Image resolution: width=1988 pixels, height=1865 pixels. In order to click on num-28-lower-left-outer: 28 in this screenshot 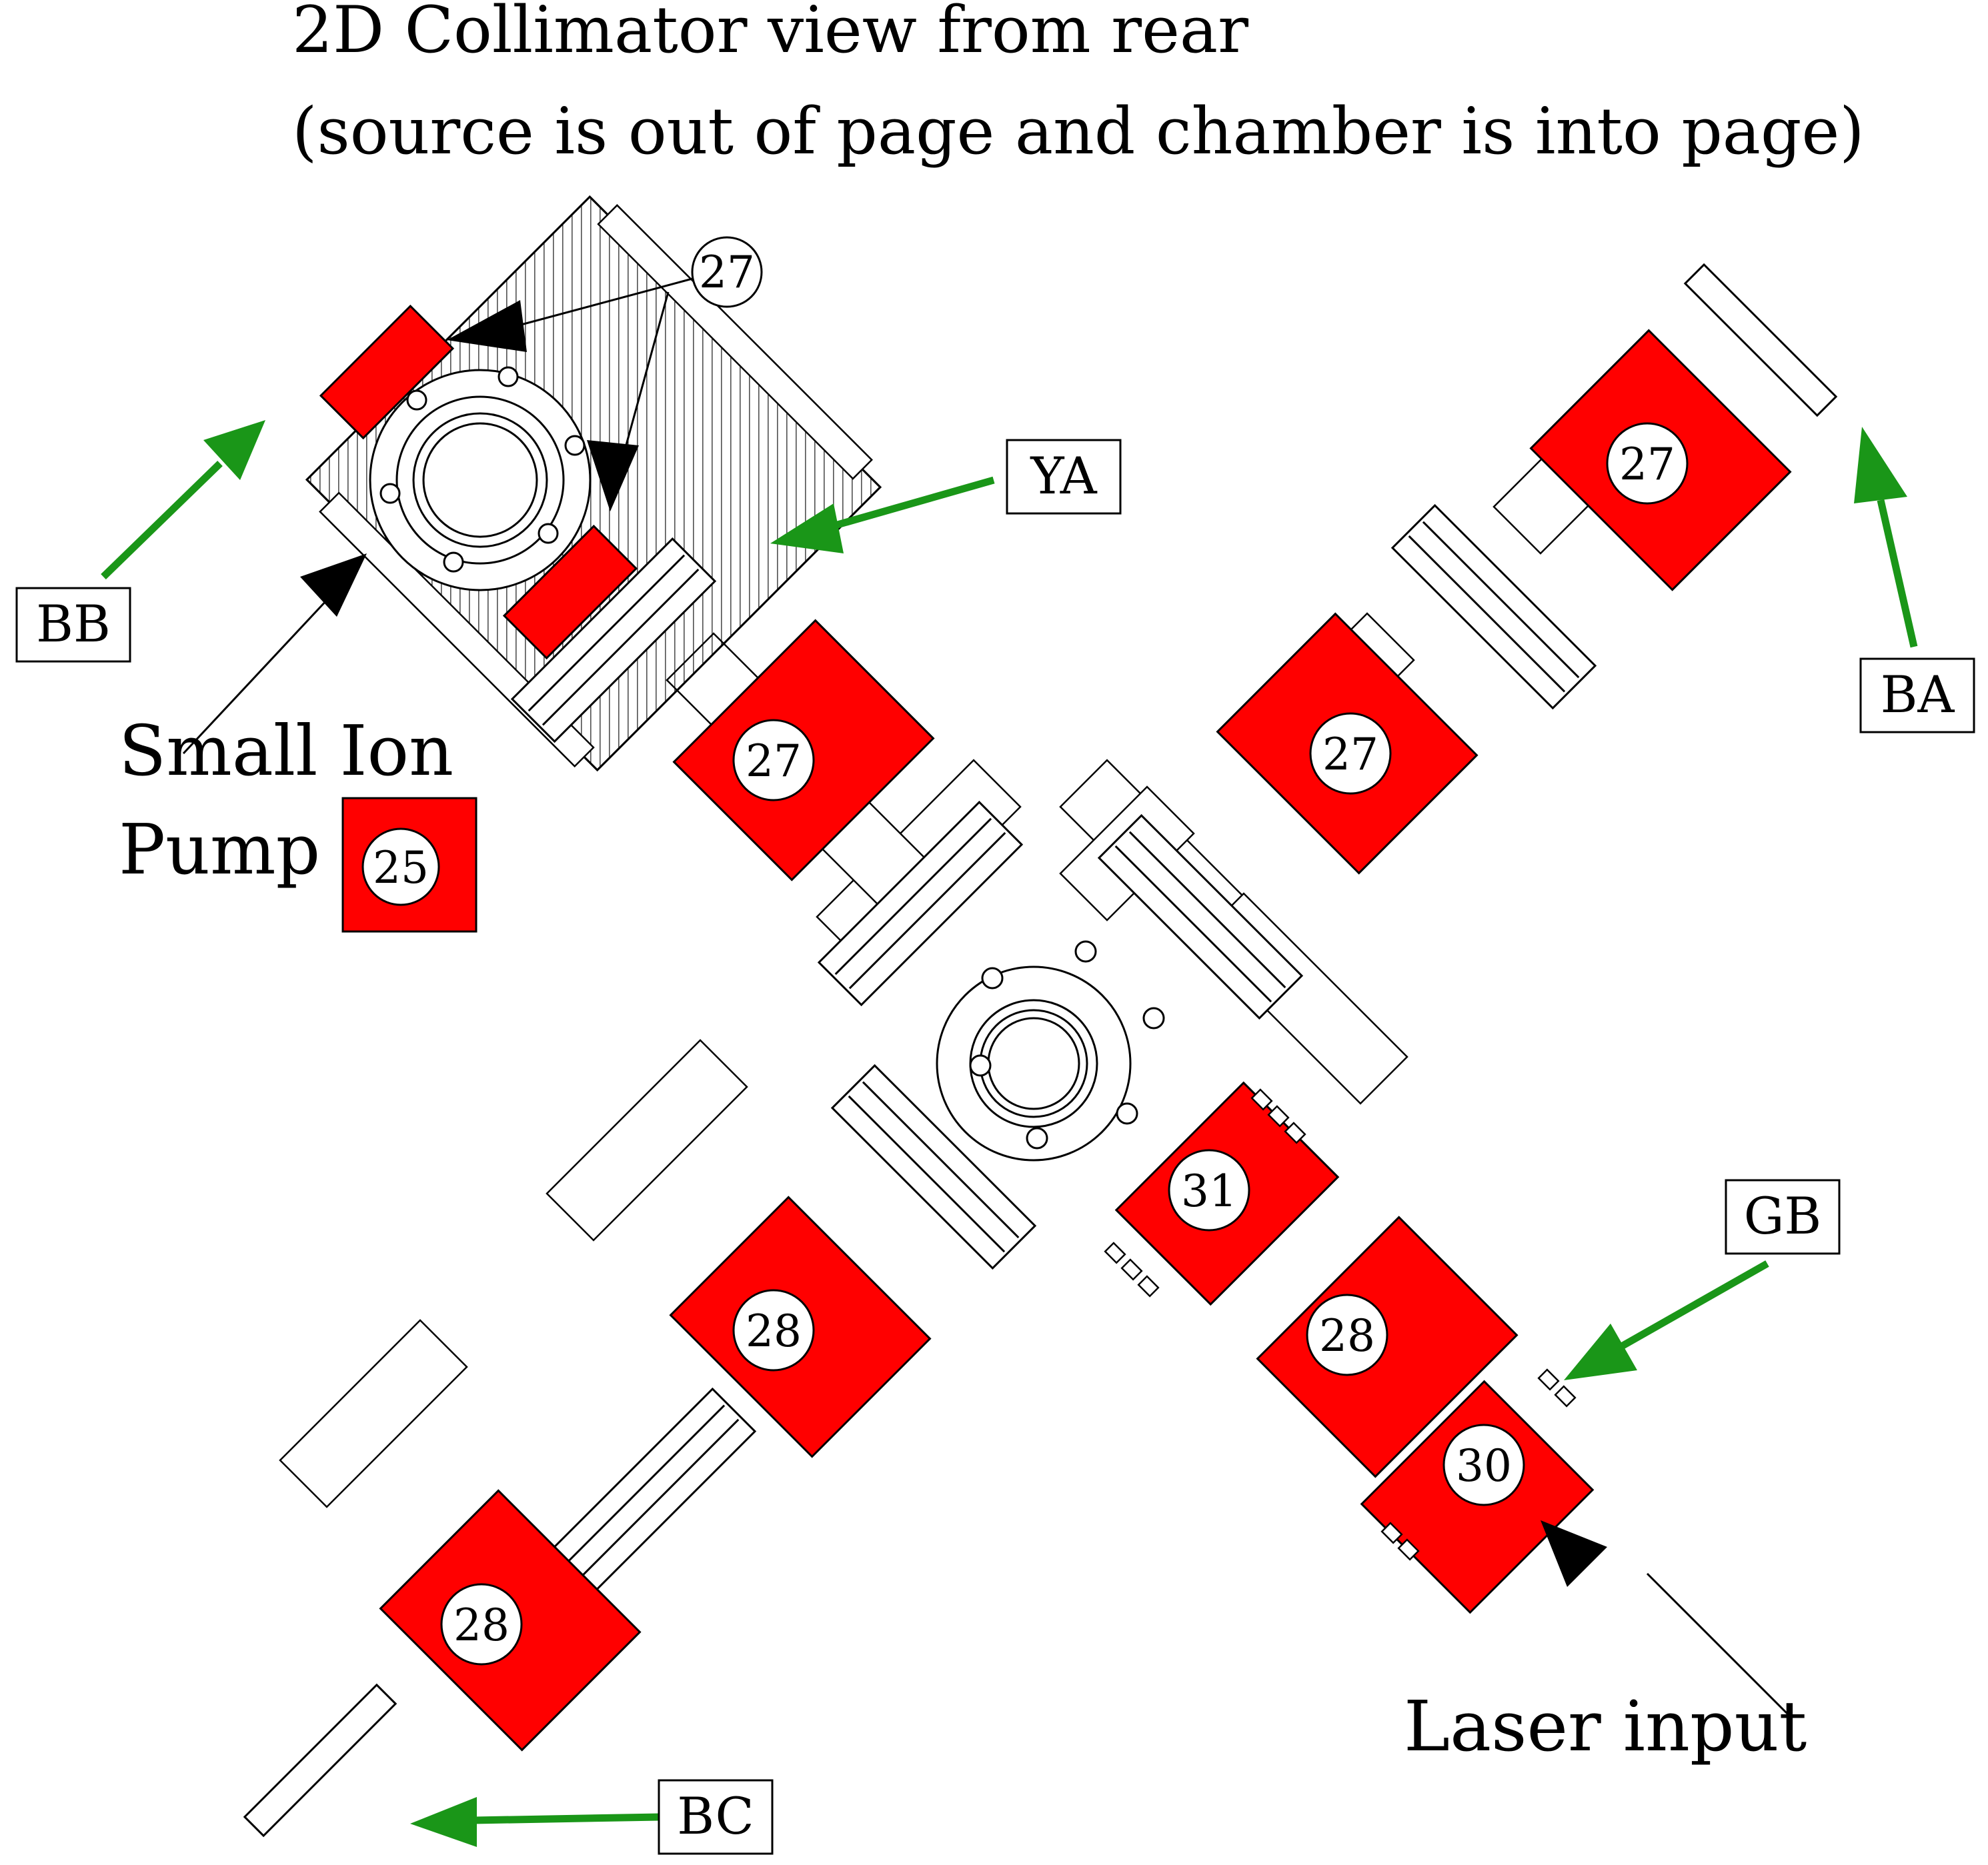, I will do `click(481, 1626)`.